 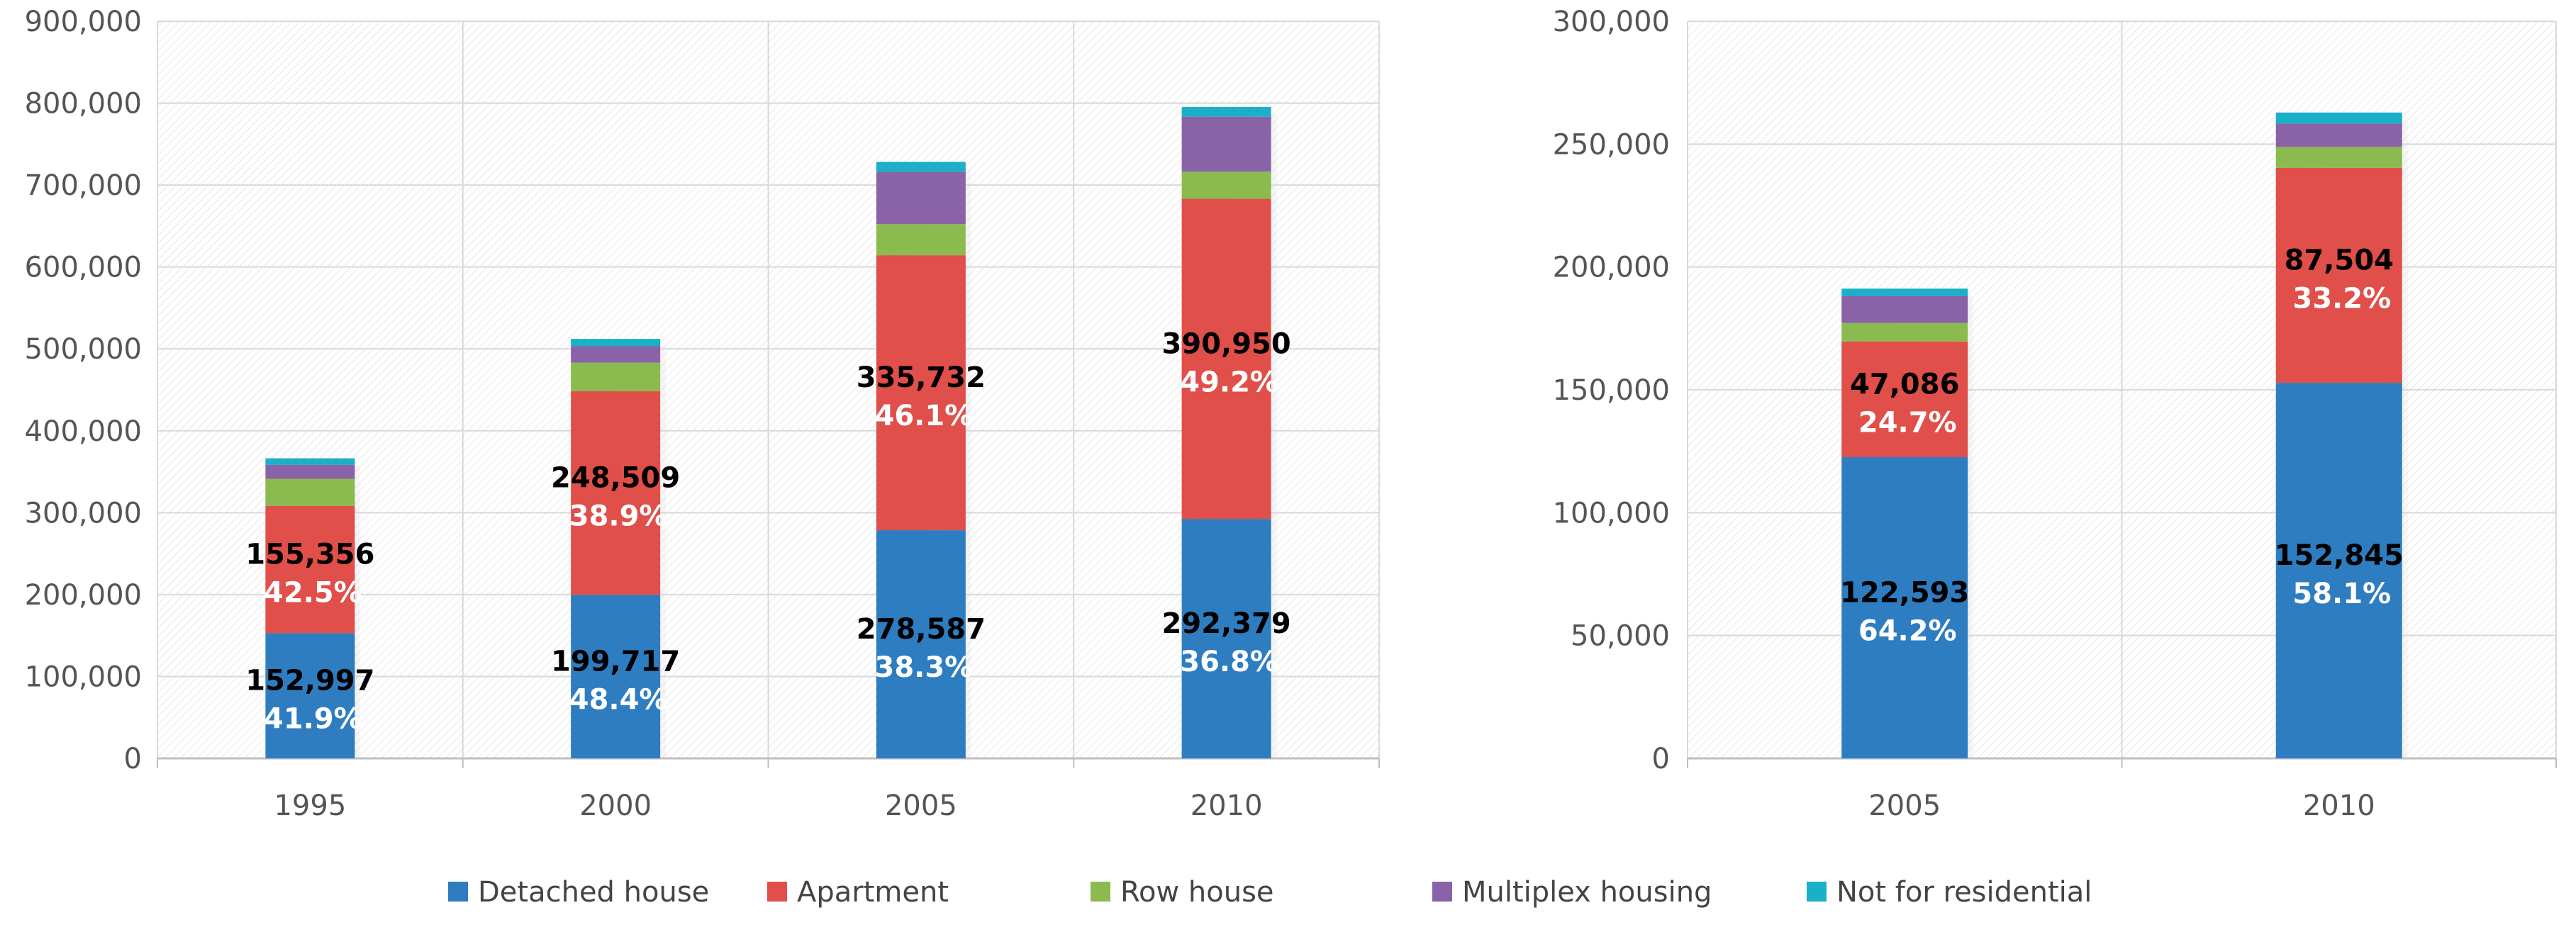 What do you see at coordinates (83, 104) in the screenshot?
I see `y-tick-label: 800,000` at bounding box center [83, 104].